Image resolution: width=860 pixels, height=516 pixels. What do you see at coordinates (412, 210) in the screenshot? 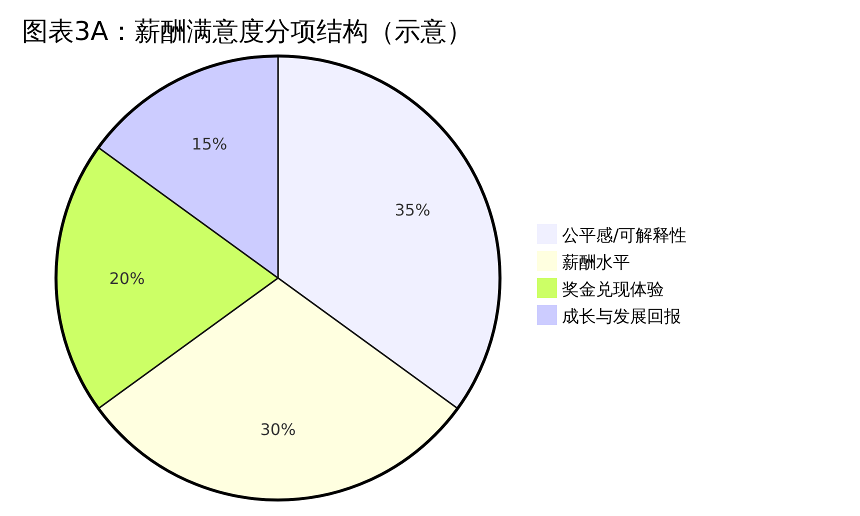
I see `data-label: 35%` at bounding box center [412, 210].